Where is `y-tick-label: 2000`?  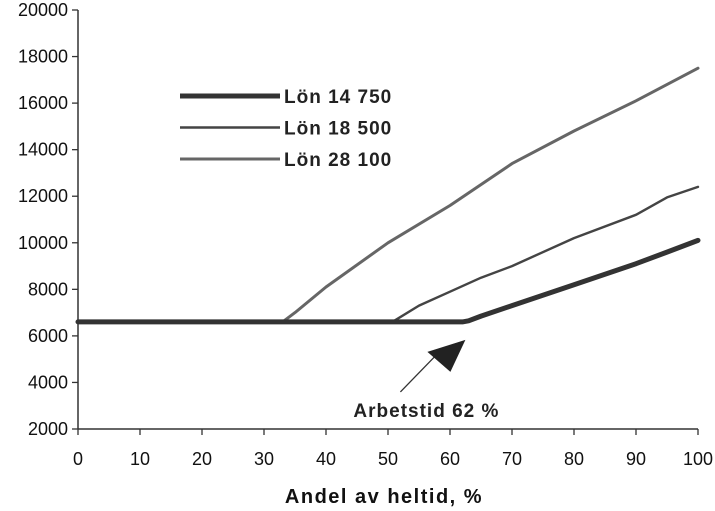 y-tick-label: 2000 is located at coordinates (48, 429).